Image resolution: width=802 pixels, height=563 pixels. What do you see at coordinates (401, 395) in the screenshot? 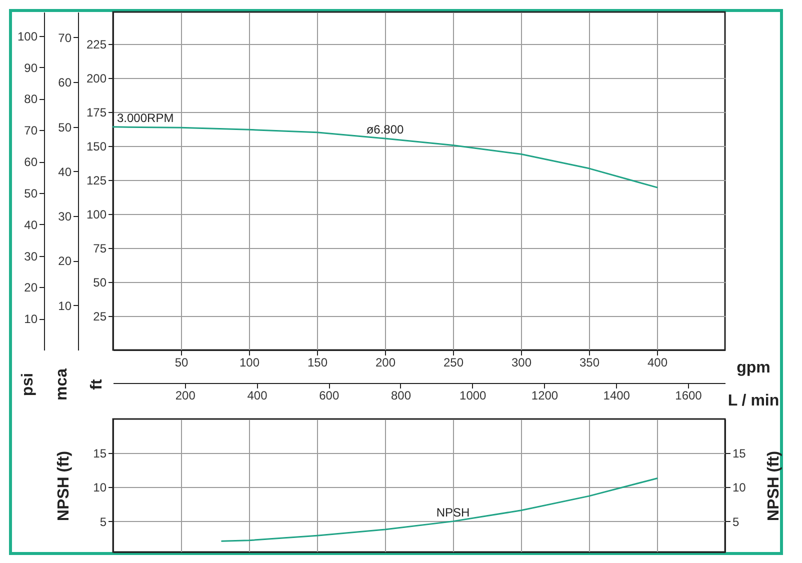
I see `x2-tick-label: 800` at bounding box center [401, 395].